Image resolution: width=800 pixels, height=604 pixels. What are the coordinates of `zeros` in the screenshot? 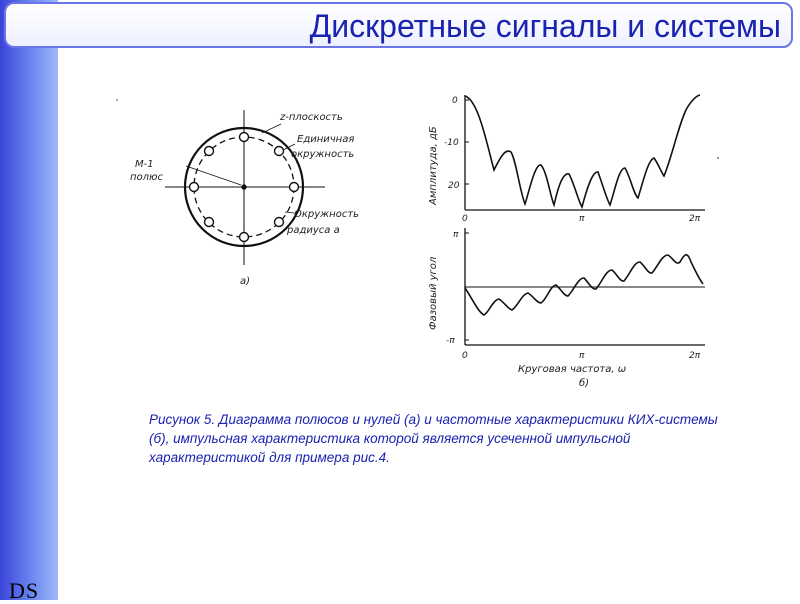 It's located at (244, 187).